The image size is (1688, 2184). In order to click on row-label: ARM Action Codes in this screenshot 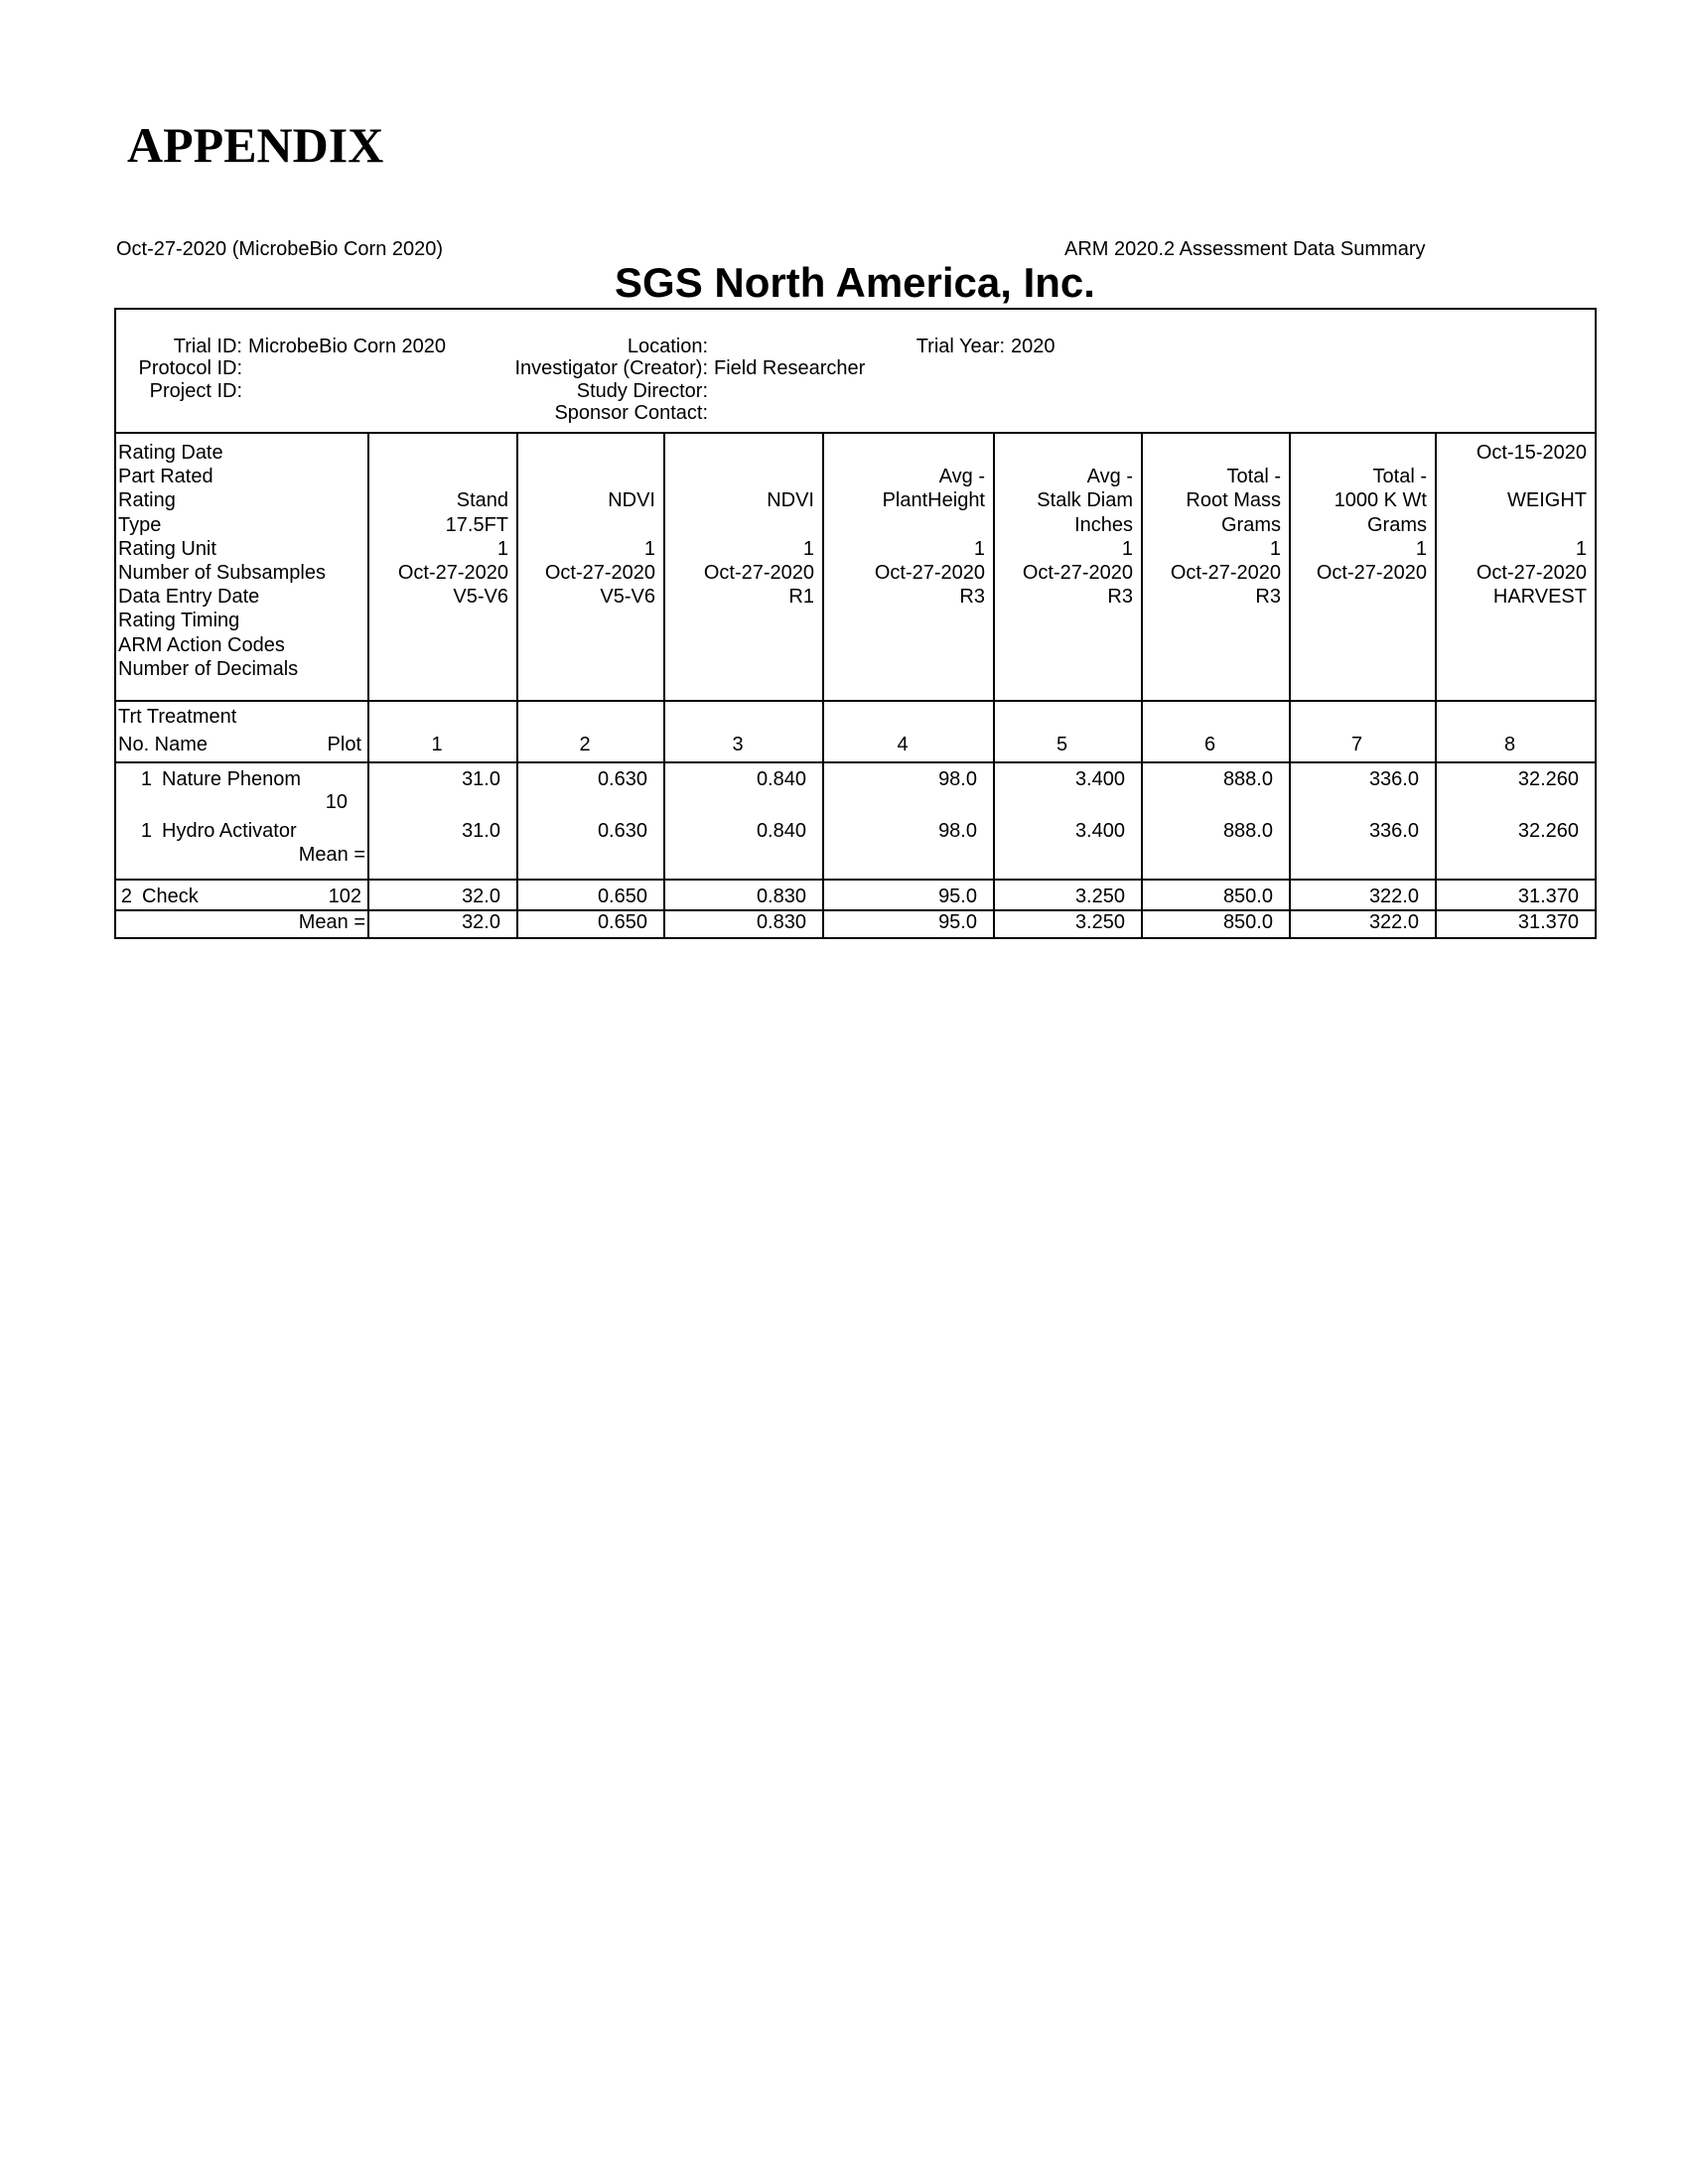, I will do `click(201, 644)`.